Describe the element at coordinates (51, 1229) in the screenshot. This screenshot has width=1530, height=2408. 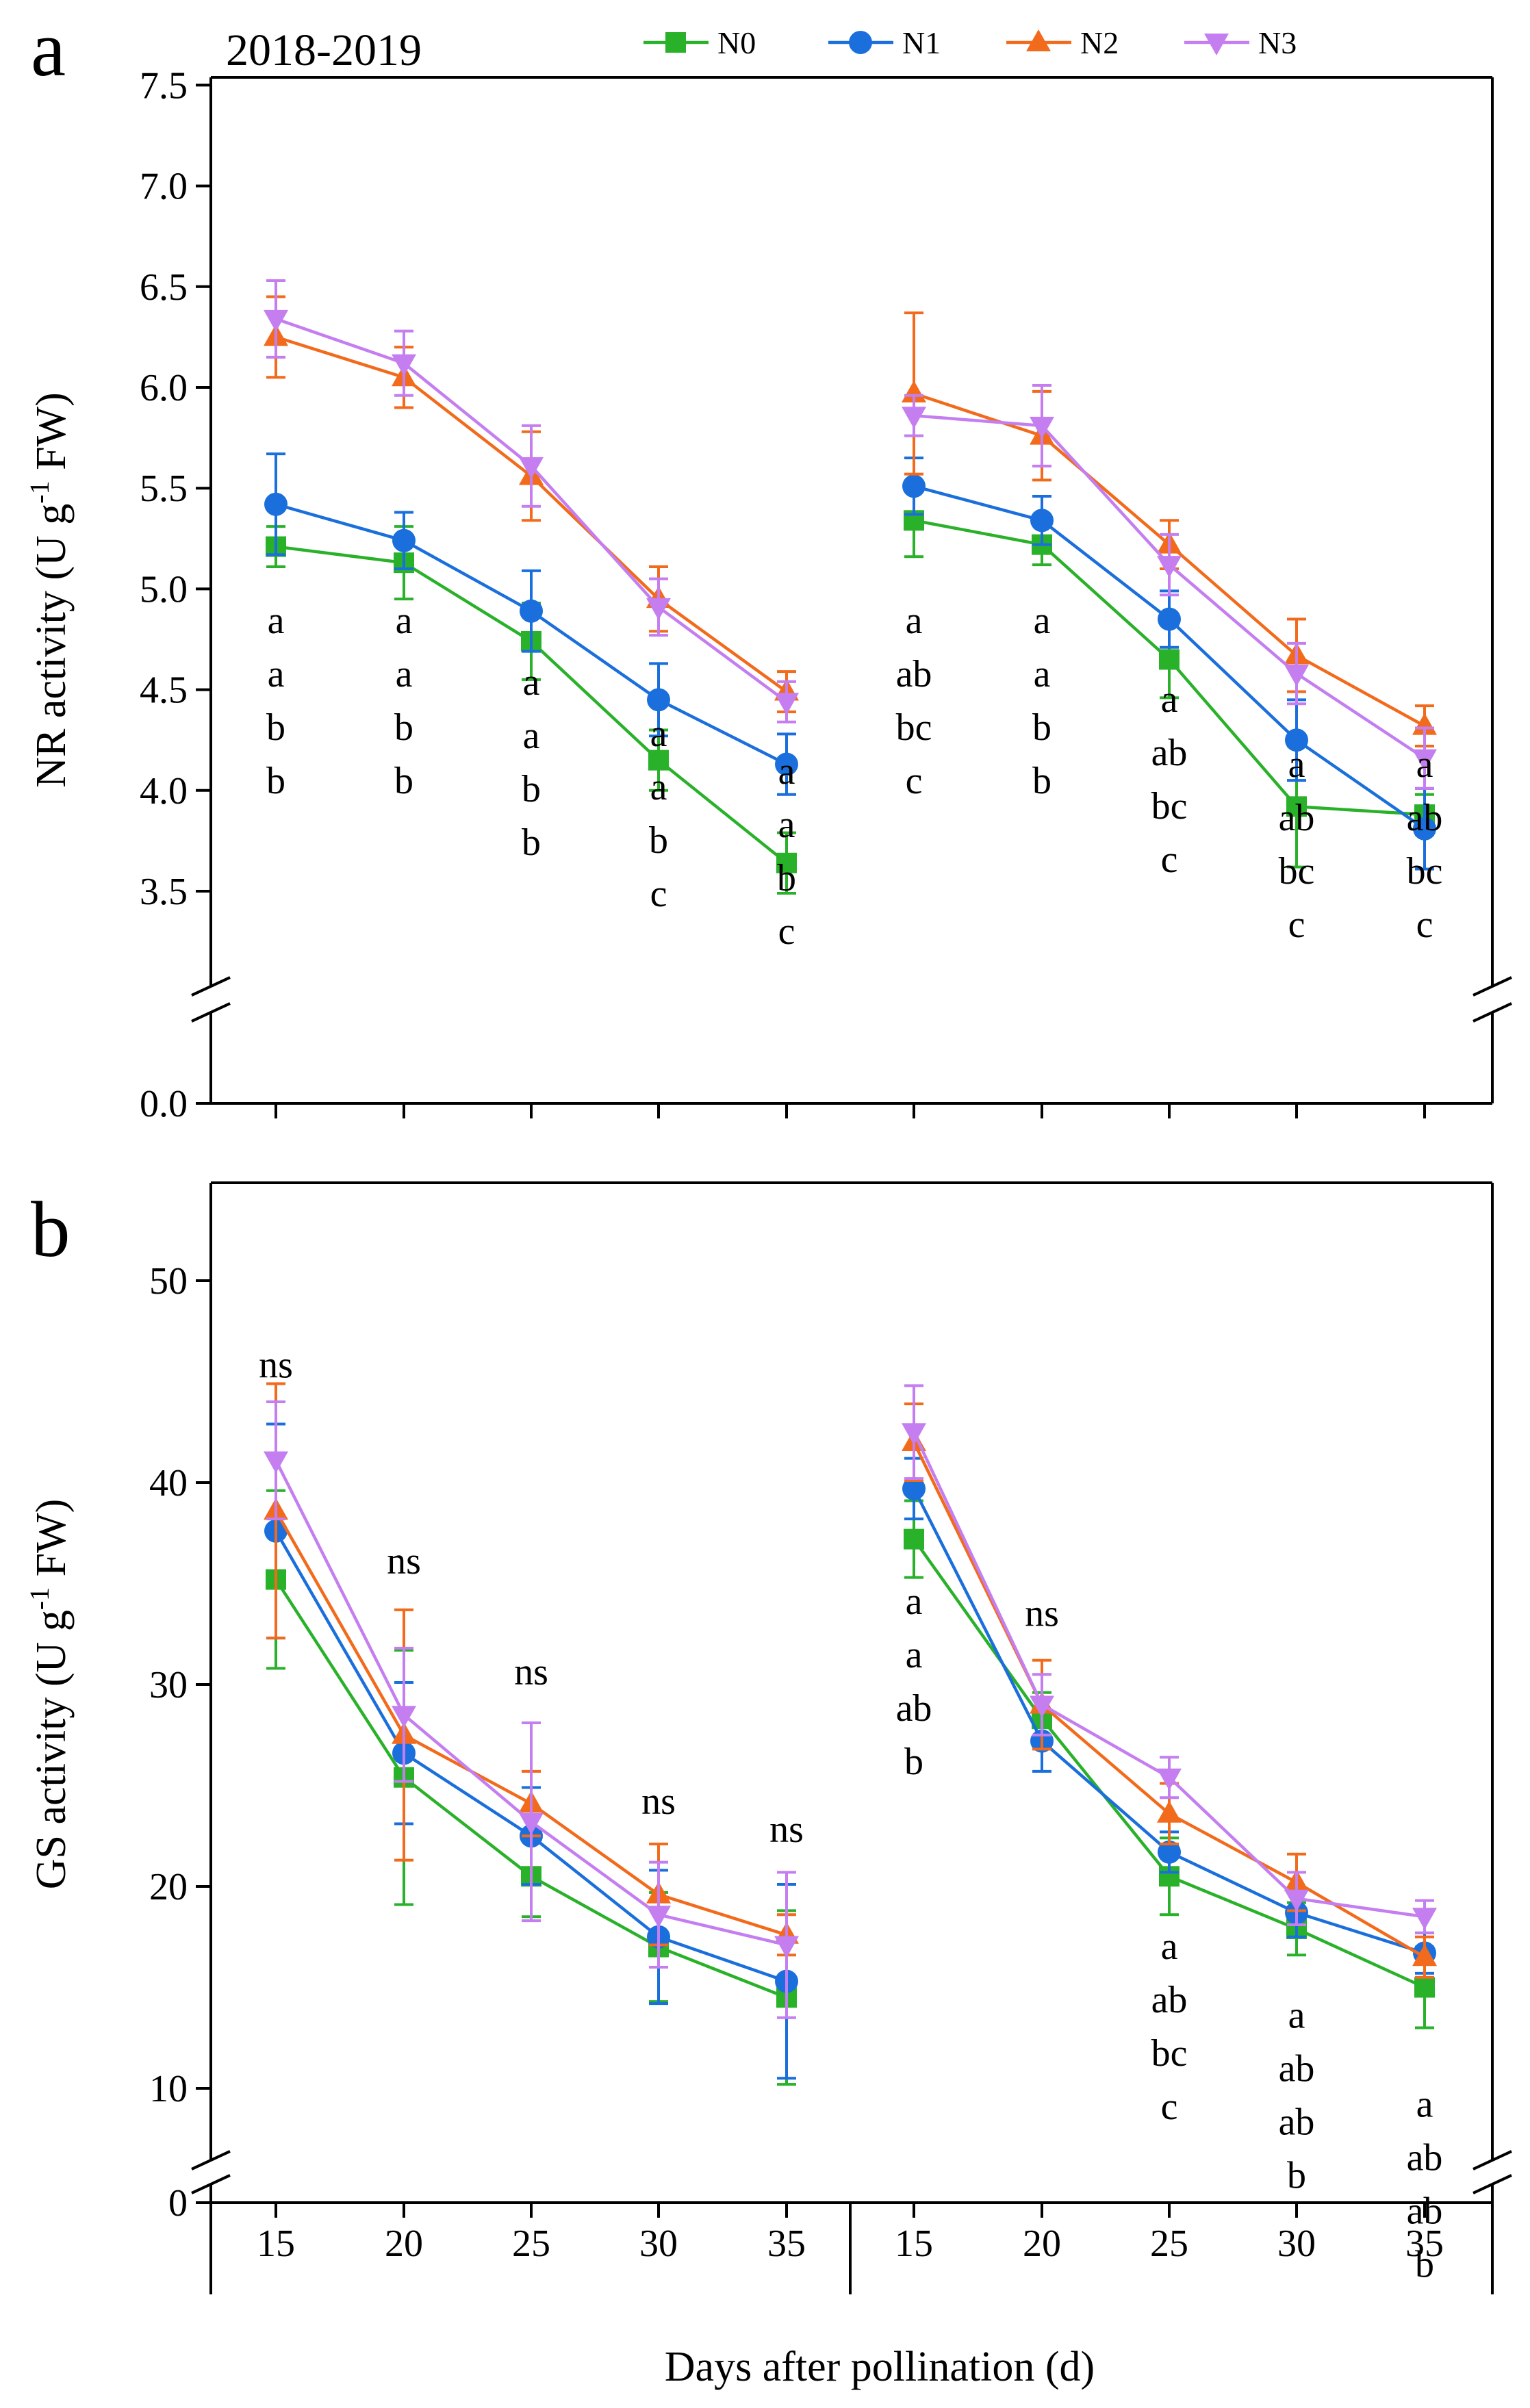
I see `panel-b-label: b` at that location.